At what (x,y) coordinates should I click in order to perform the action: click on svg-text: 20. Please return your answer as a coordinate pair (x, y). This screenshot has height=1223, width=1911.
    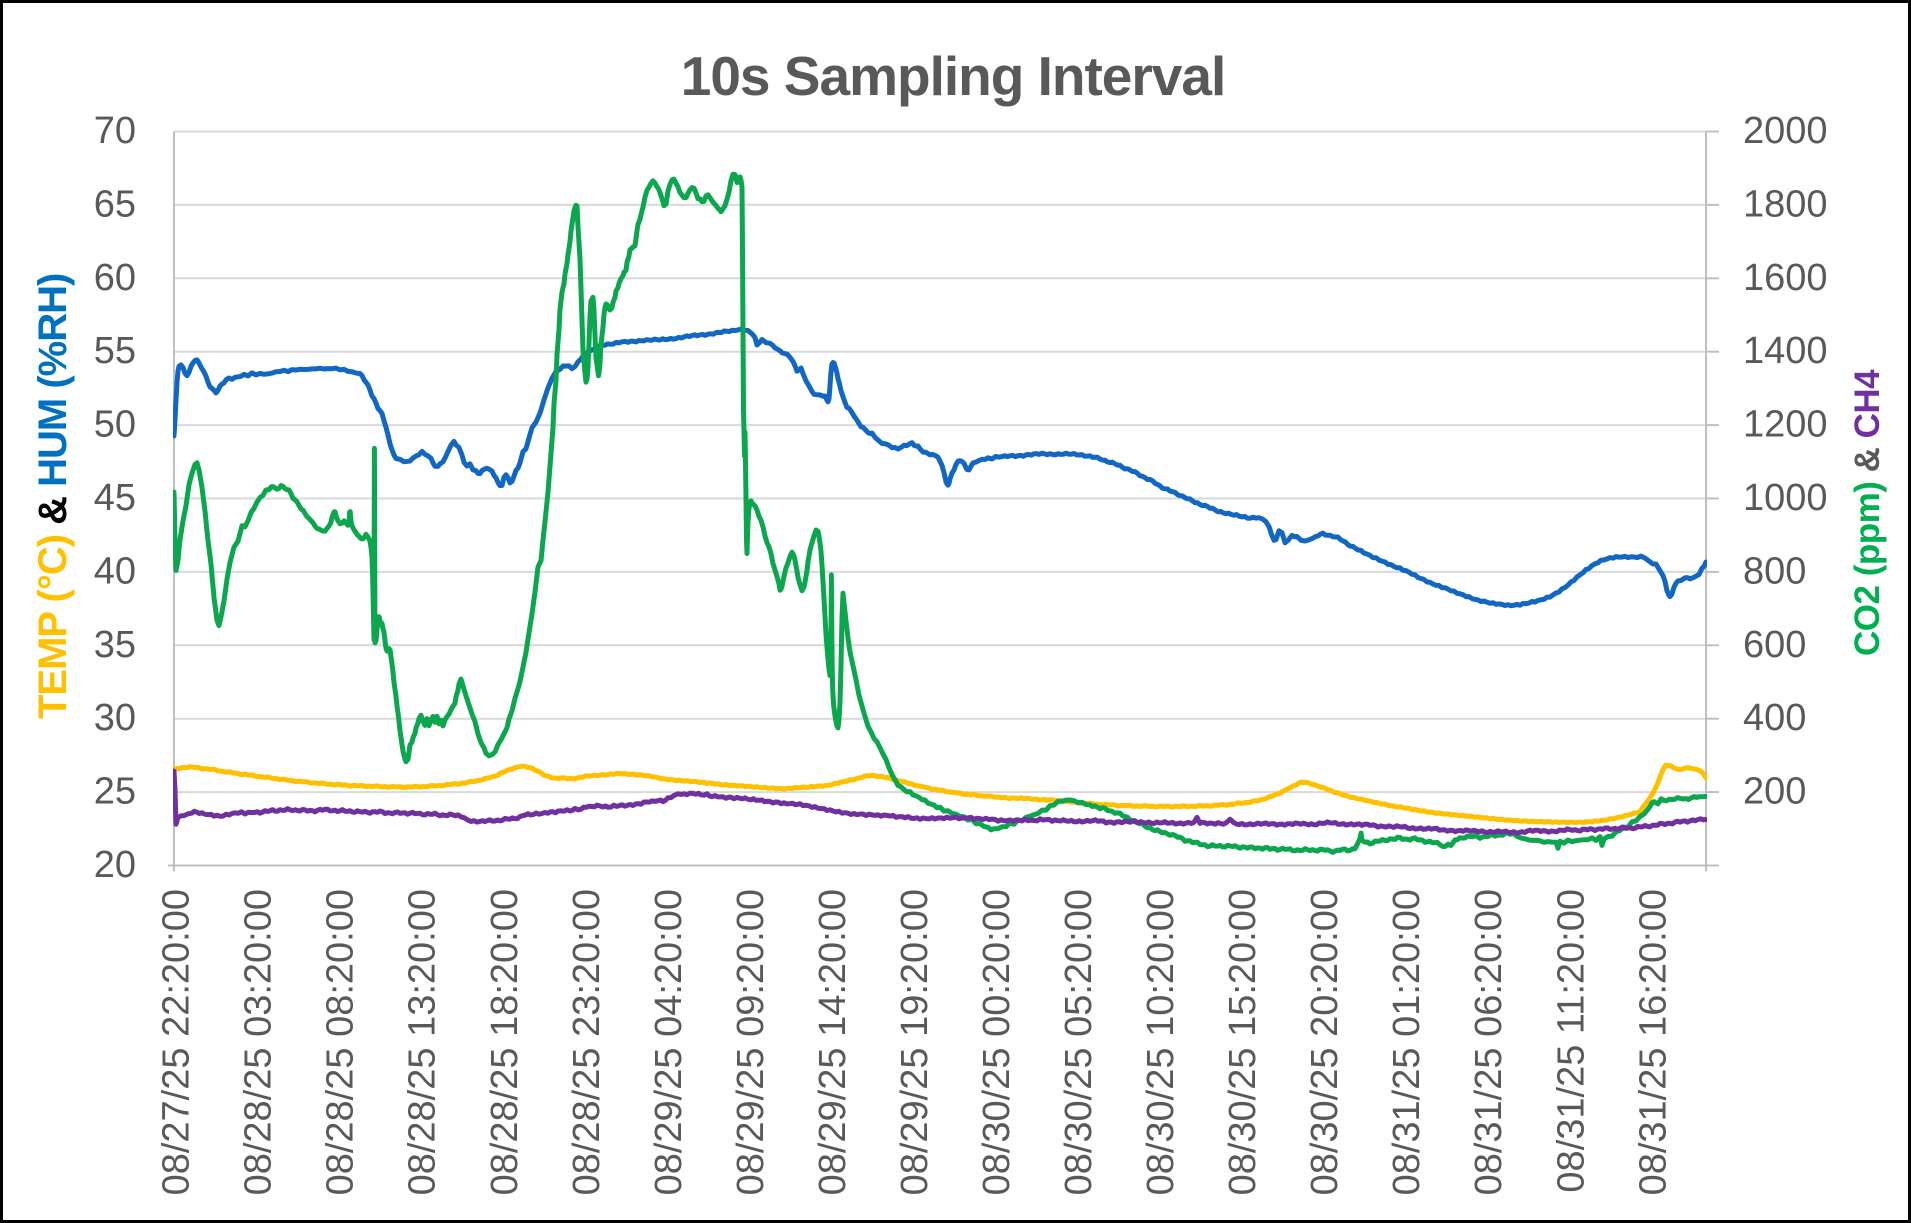
    Looking at the image, I should click on (115, 865).